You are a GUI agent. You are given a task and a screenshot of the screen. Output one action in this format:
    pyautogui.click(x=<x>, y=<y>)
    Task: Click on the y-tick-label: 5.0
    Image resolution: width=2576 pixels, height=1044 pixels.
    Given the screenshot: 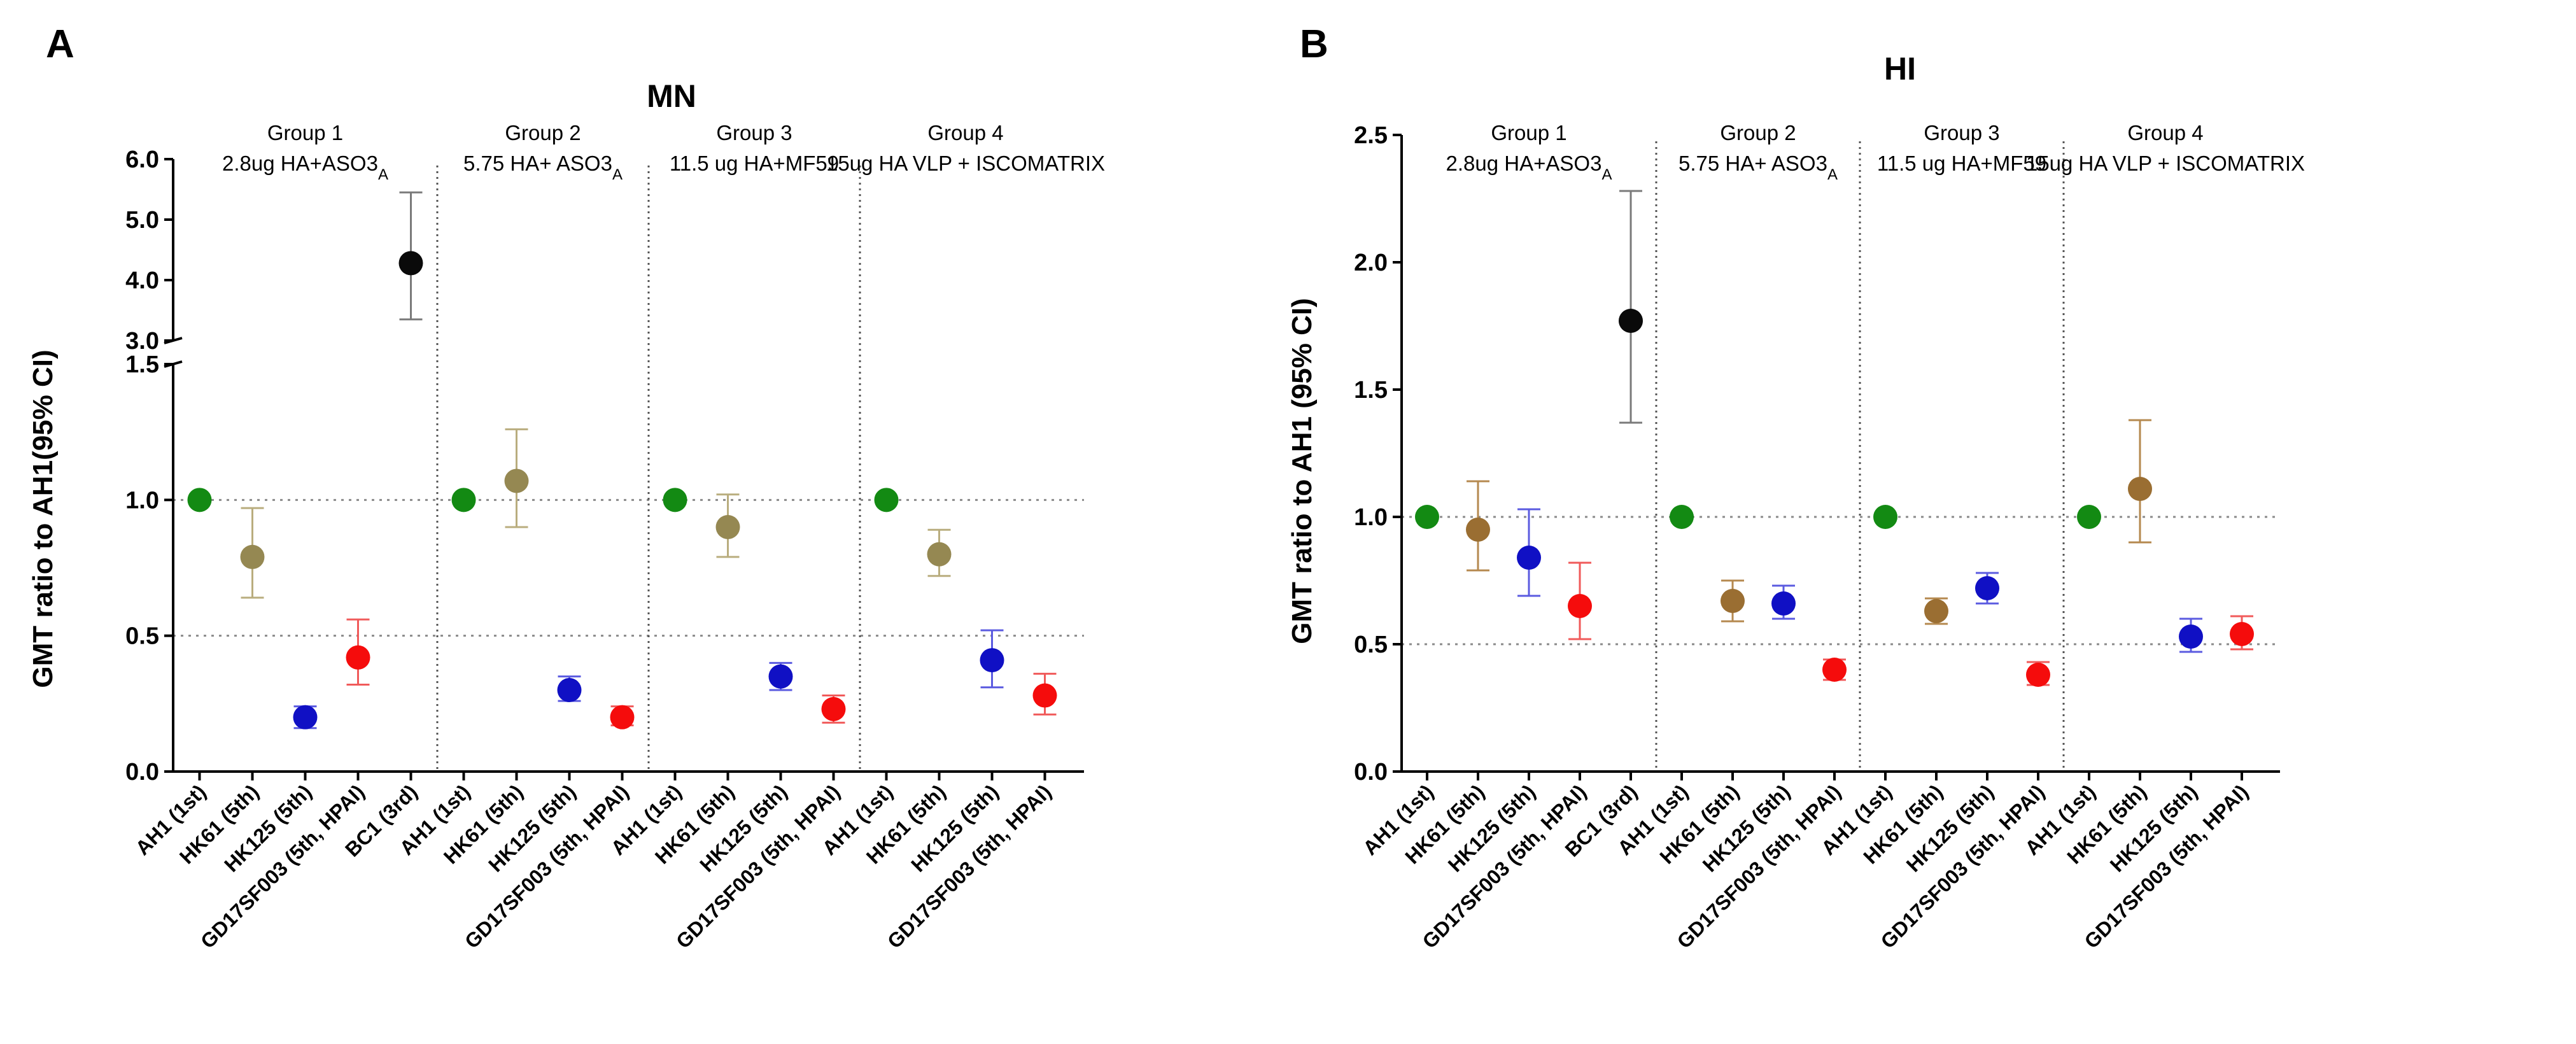 What is the action you would take?
    pyautogui.click(x=142, y=220)
    